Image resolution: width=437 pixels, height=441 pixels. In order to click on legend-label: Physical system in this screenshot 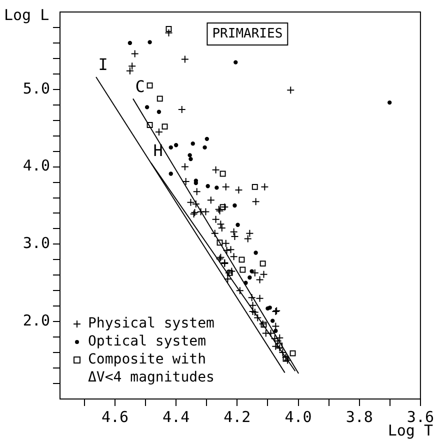, I will do `click(151, 324)`.